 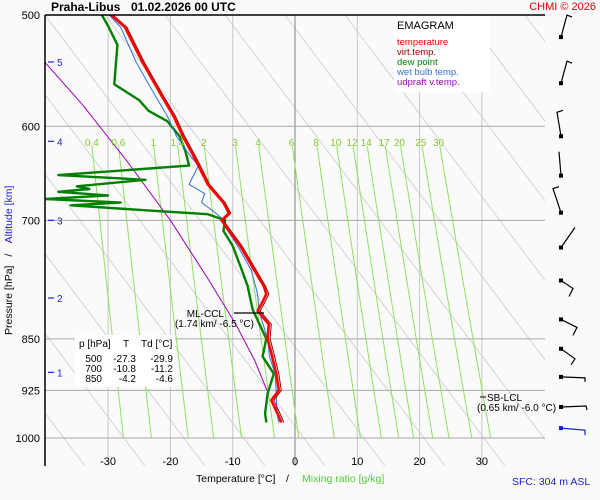 I want to click on mixing-ratio-label: 30, so click(x=439, y=143).